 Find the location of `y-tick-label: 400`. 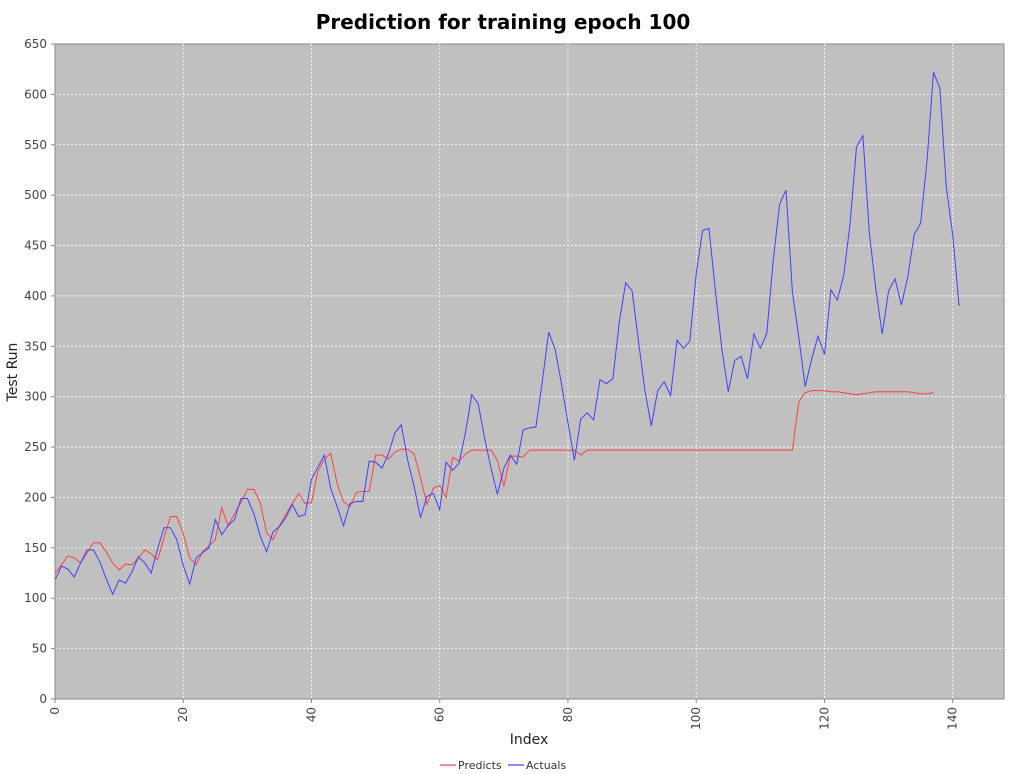

y-tick-label: 400 is located at coordinates (35, 296).